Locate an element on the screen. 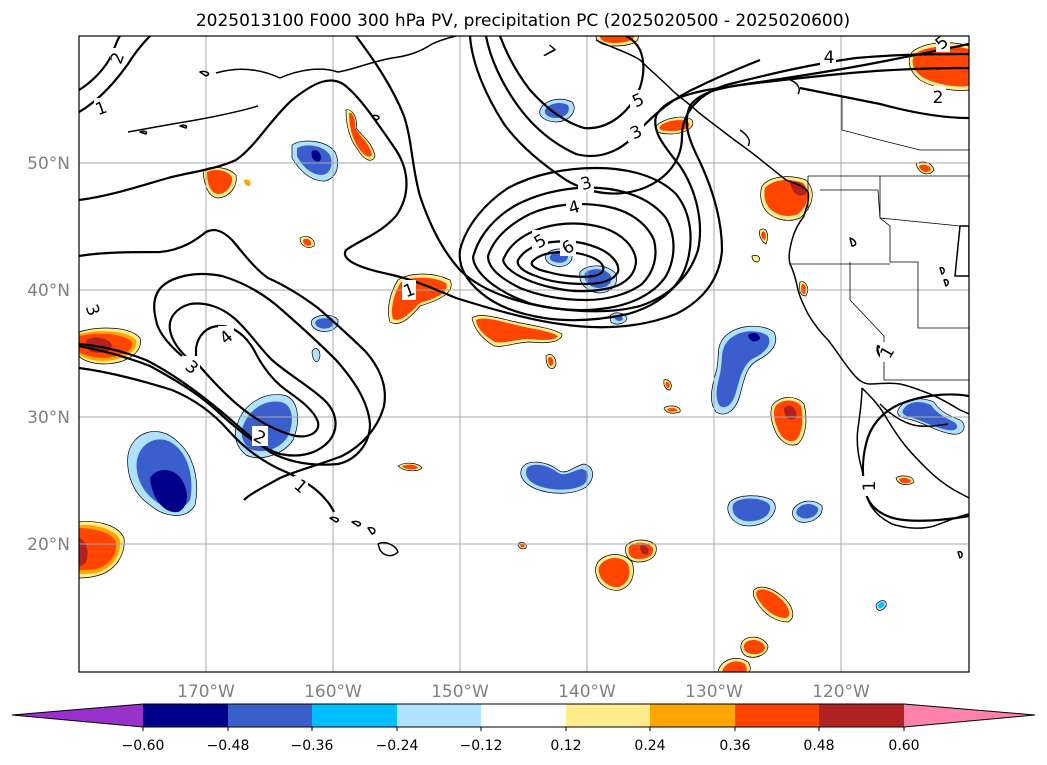  colorbar-tick-label: 0.24 is located at coordinates (649, 746).